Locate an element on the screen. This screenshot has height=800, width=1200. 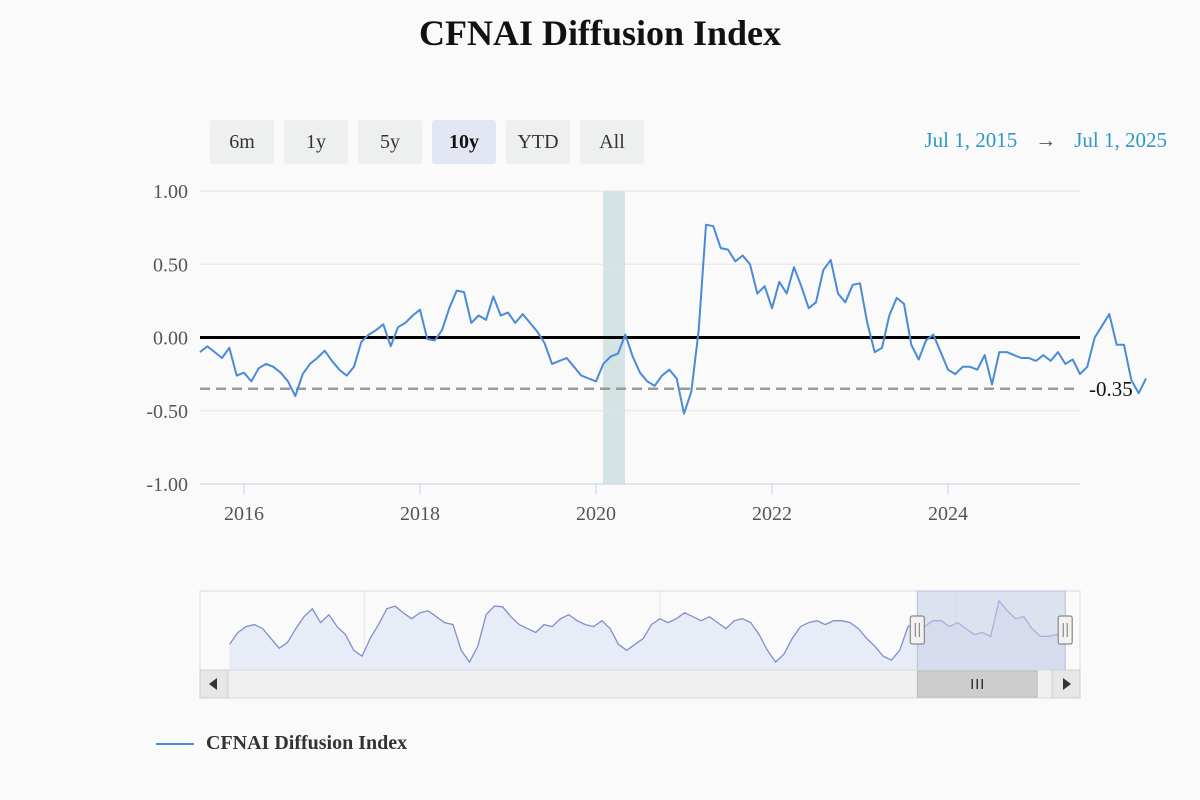
range-button-6m: 6m is located at coordinates (242, 142).